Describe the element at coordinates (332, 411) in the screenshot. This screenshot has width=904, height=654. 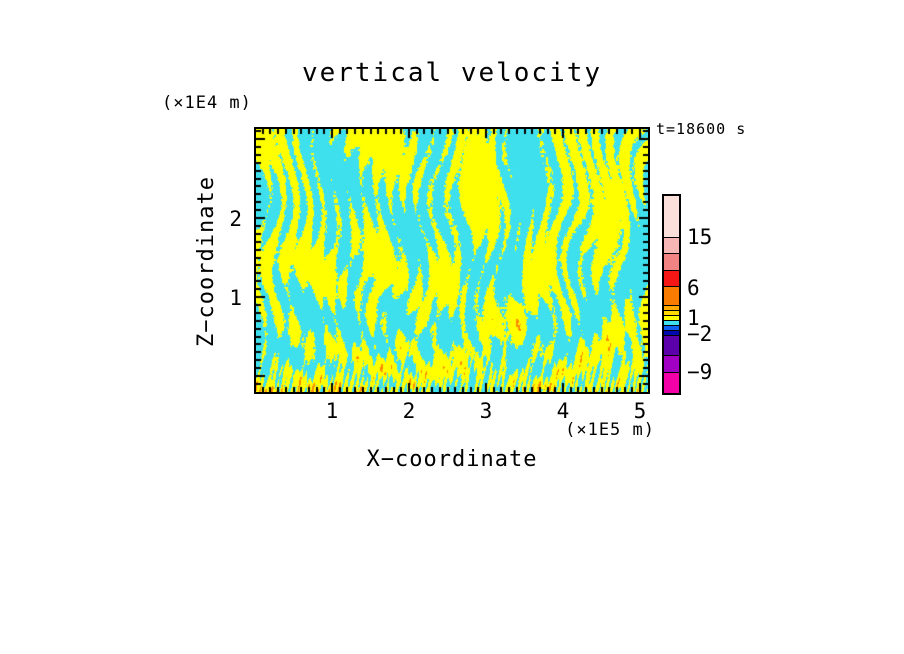
I see `x-tick-label: 1` at that location.